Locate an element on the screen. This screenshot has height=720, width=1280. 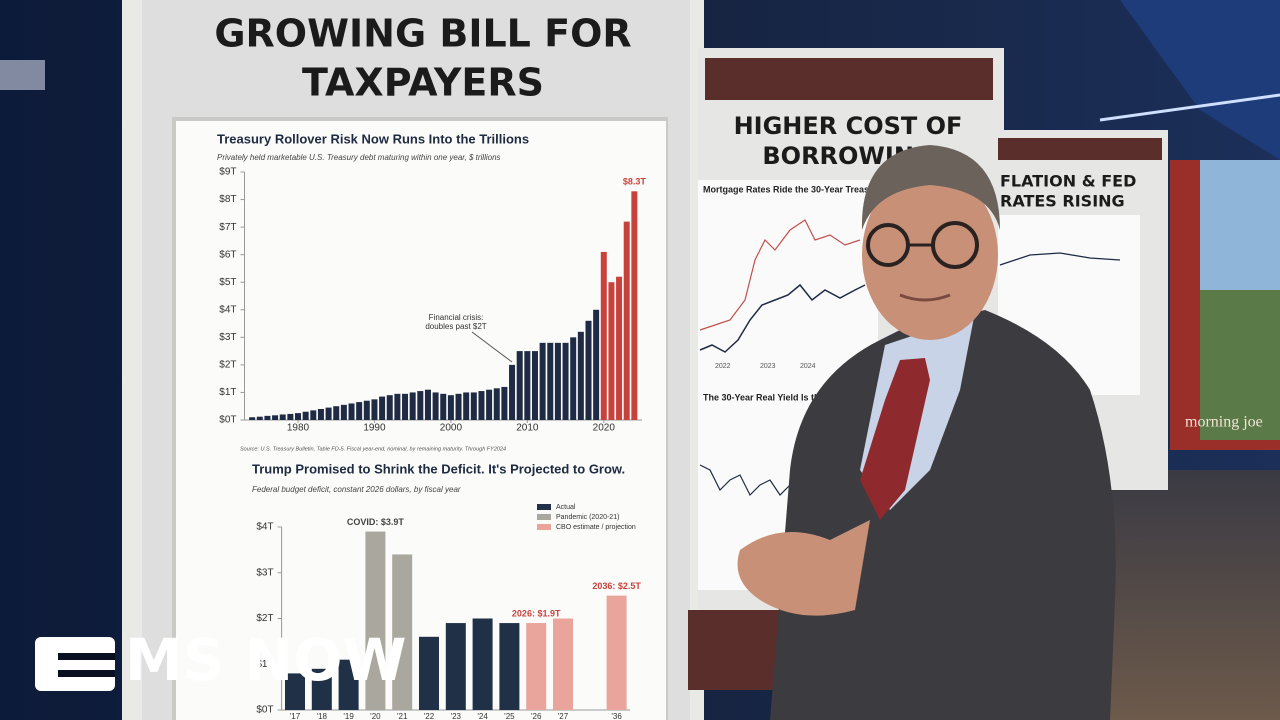
x-tick-label: '27 is located at coordinates (563, 716).